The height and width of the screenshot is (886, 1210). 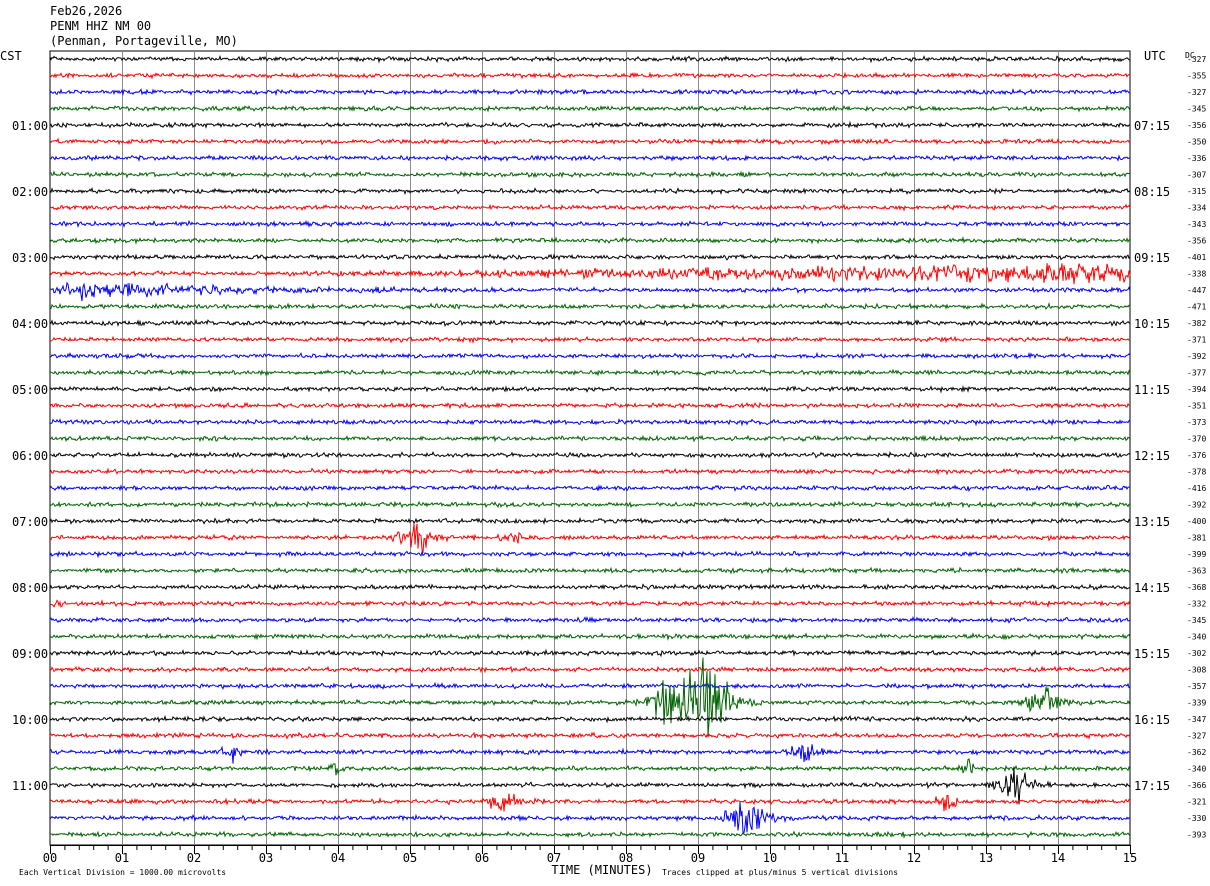 I want to click on right-hour-label: 12:15, so click(x=1152, y=456).